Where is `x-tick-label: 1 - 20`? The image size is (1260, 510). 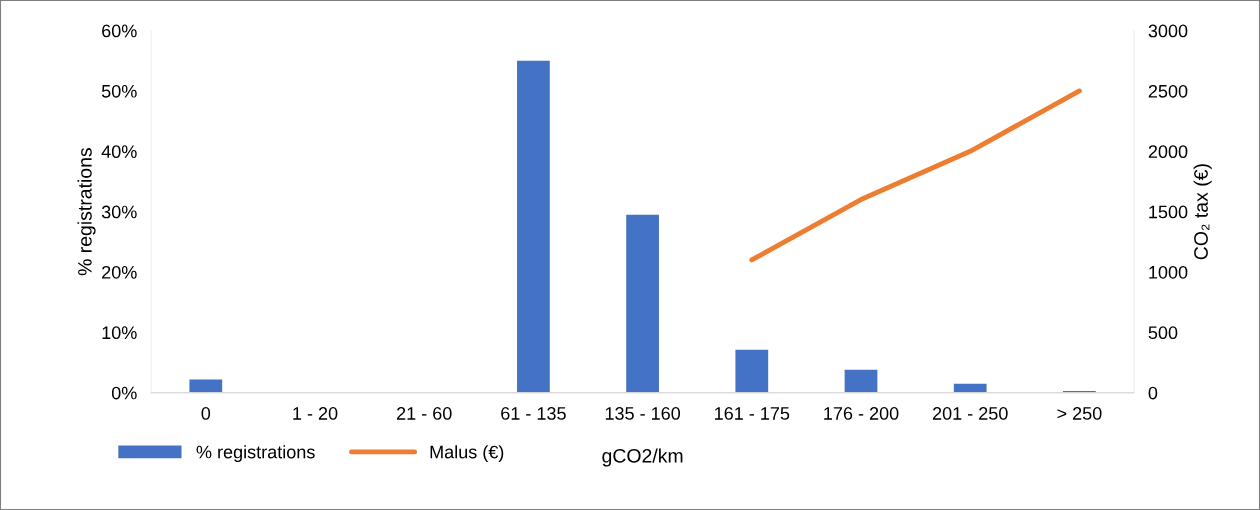 x-tick-label: 1 - 20 is located at coordinates (315, 413).